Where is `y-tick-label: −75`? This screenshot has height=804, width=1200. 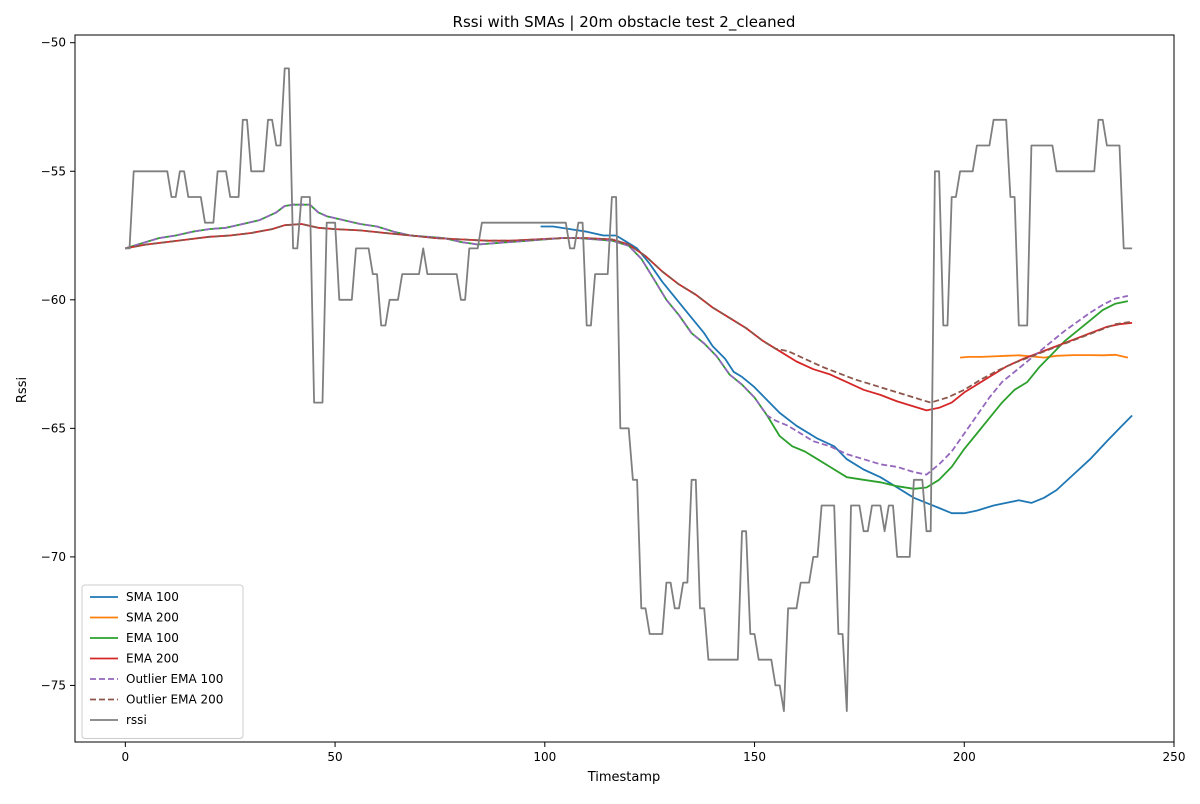 y-tick-label: −75 is located at coordinates (53, 685).